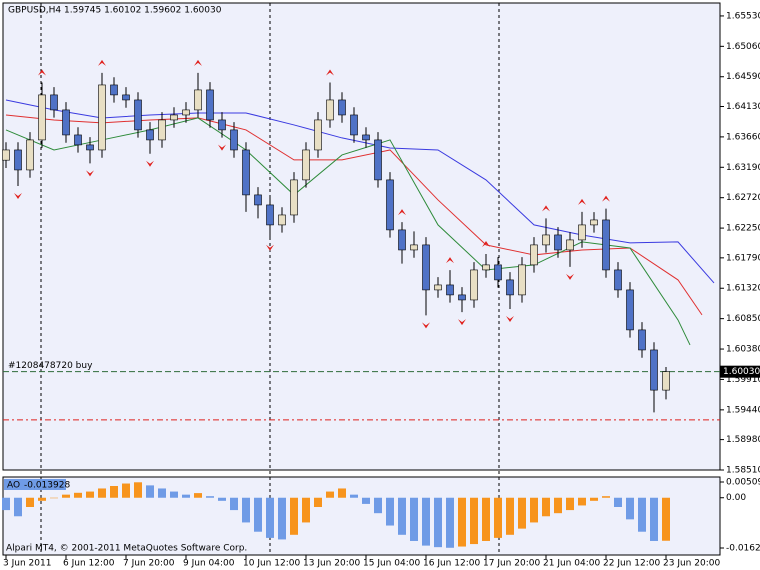 This screenshot has width=760, height=570. Describe the element at coordinates (143, 11) in the screenshot. I see `quote: 1.59745 1.60102 1.59602 1.60030` at that location.